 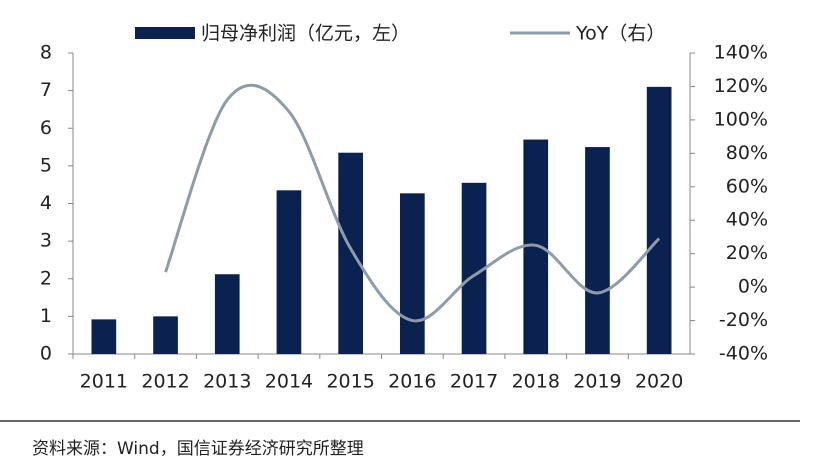 What do you see at coordinates (46, 278) in the screenshot?
I see `y-tick-label: 2` at bounding box center [46, 278].